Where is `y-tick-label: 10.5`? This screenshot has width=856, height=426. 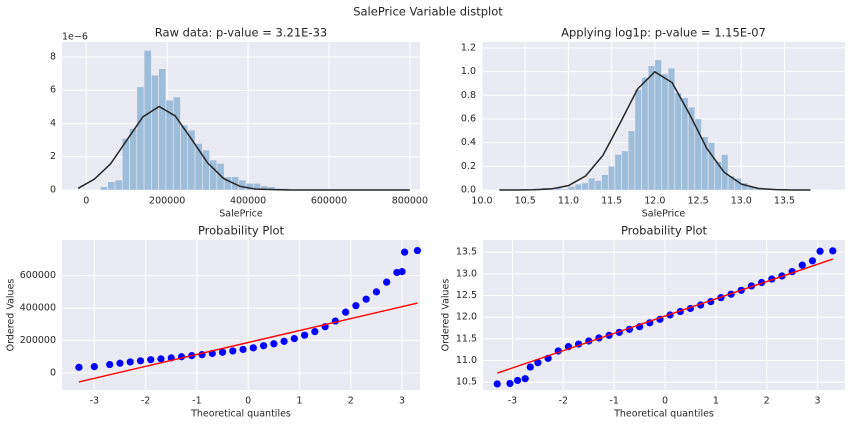 y-tick-label: 10.5 is located at coordinates (466, 382).